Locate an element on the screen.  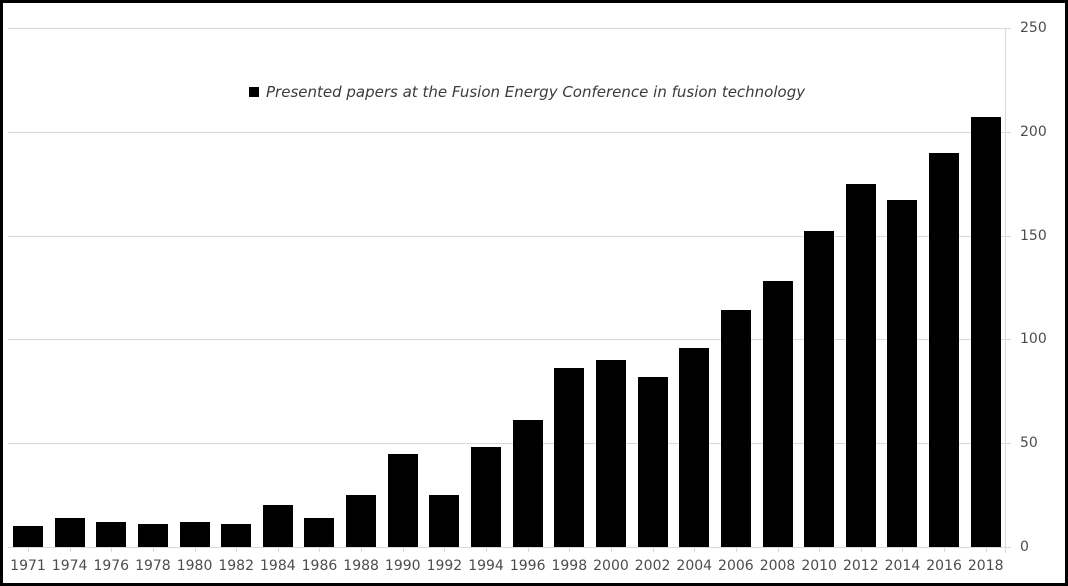
x-axis-label: 1971 is located at coordinates (28, 566).